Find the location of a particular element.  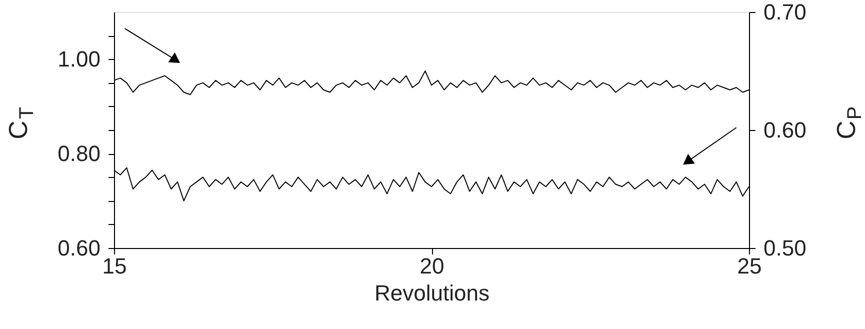

y-tick-label: 0.60 is located at coordinates (79, 248).